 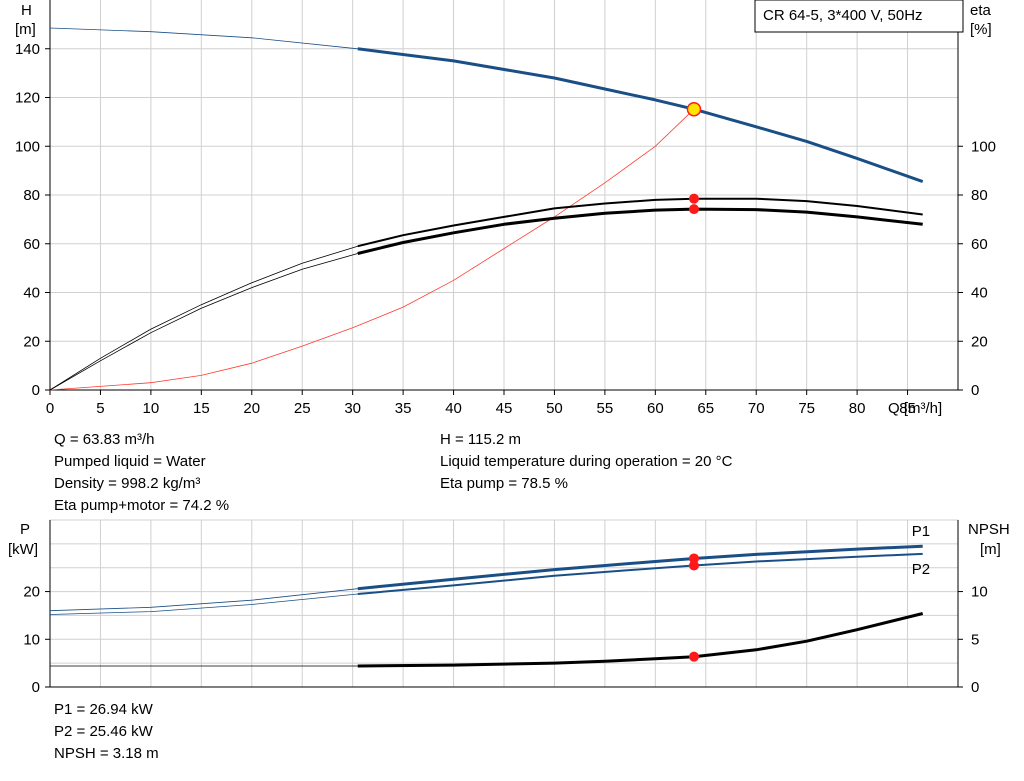 I want to click on x-axis-label: Q [m³/h], so click(x=915, y=408).